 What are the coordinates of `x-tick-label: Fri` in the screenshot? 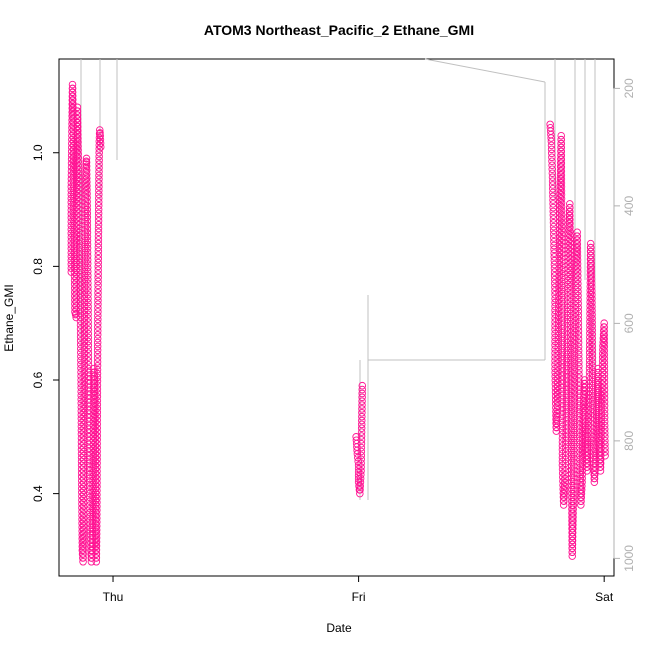 It's located at (359, 597).